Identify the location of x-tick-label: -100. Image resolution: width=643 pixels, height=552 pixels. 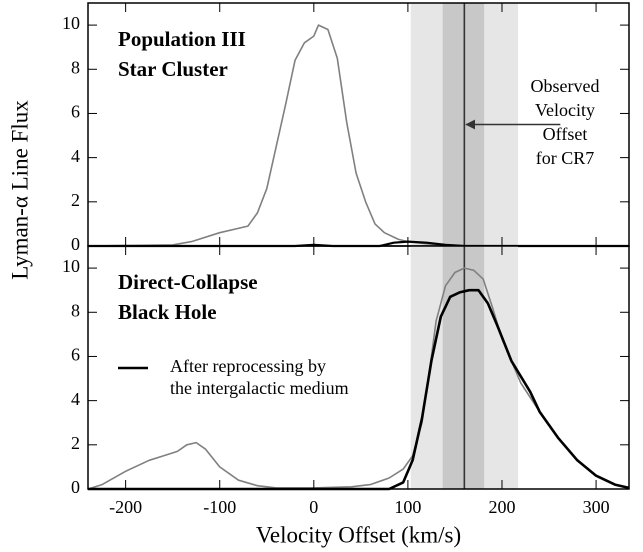
(219, 507).